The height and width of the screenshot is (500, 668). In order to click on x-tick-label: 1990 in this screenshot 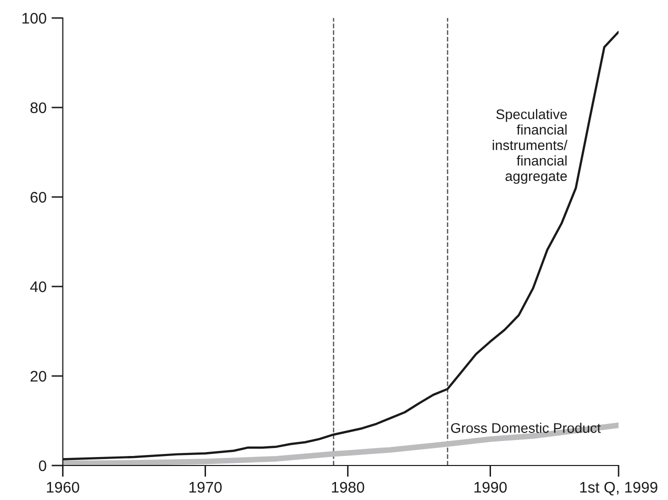, I will do `click(490, 487)`.